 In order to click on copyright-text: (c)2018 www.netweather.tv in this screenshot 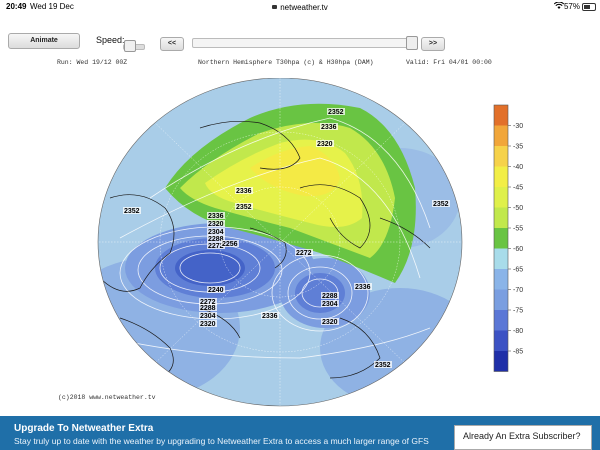, I will do `click(107, 397)`.